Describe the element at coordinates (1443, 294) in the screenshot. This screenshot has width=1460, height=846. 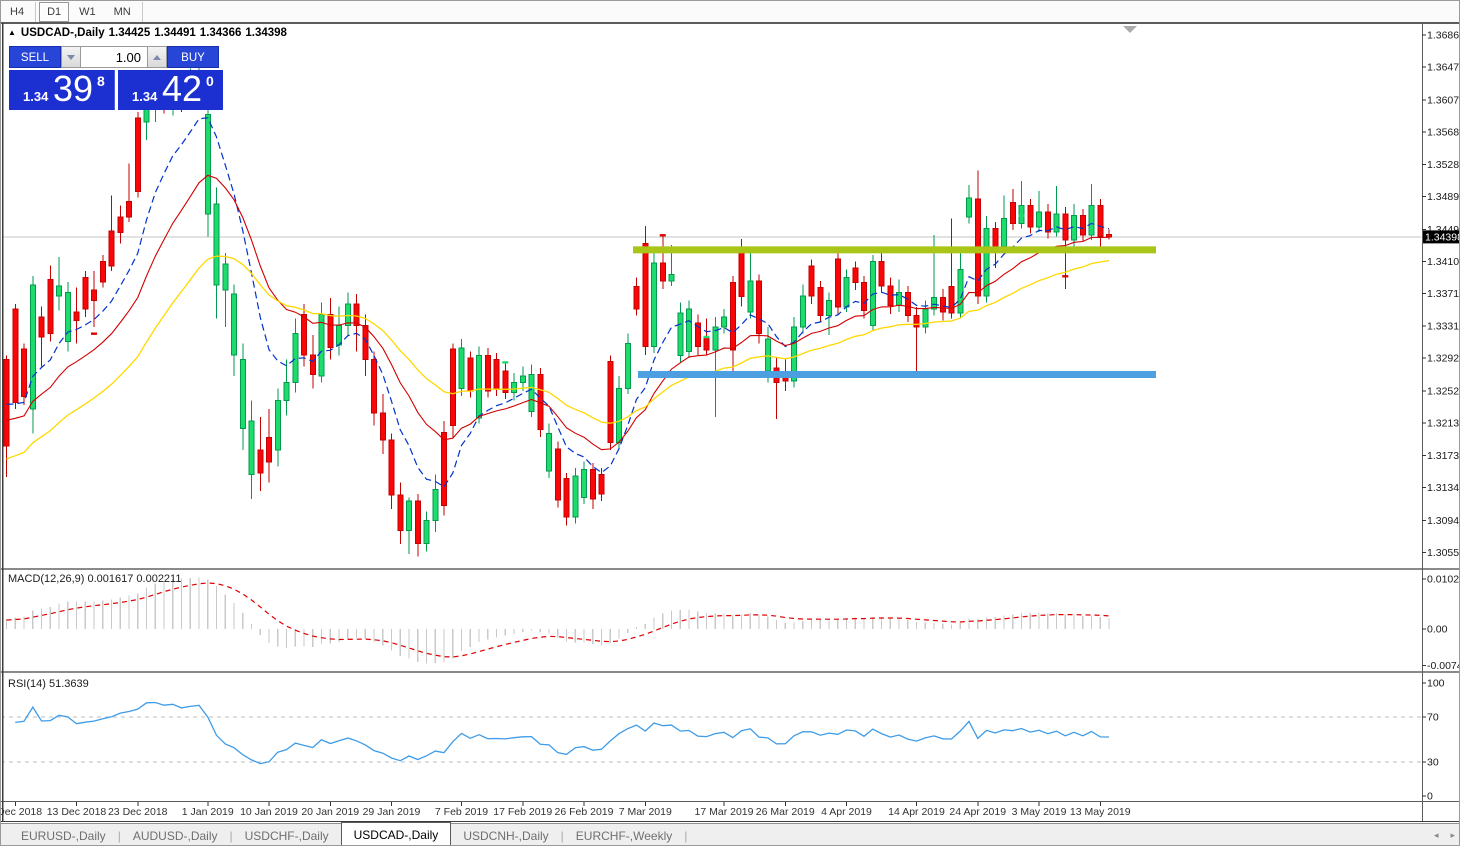
I see `svg-text: 1.33710` at that location.